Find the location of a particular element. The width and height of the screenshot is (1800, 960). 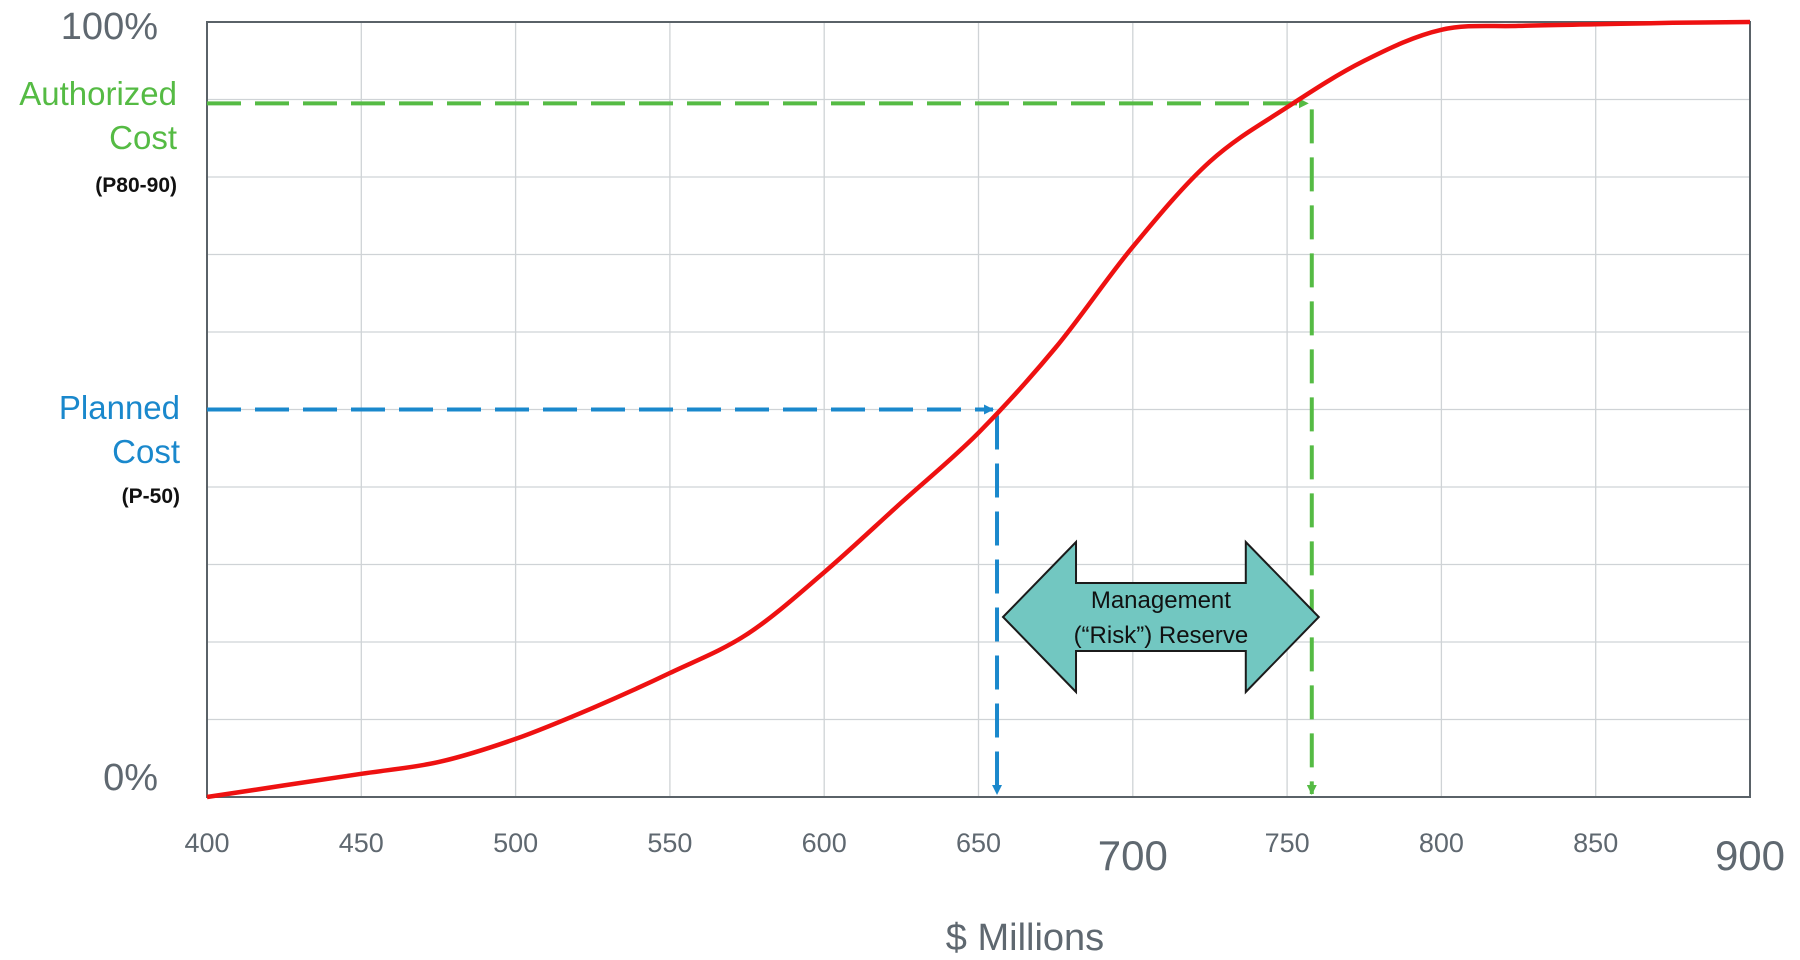

x-tick-label: 500 is located at coordinates (515, 843).